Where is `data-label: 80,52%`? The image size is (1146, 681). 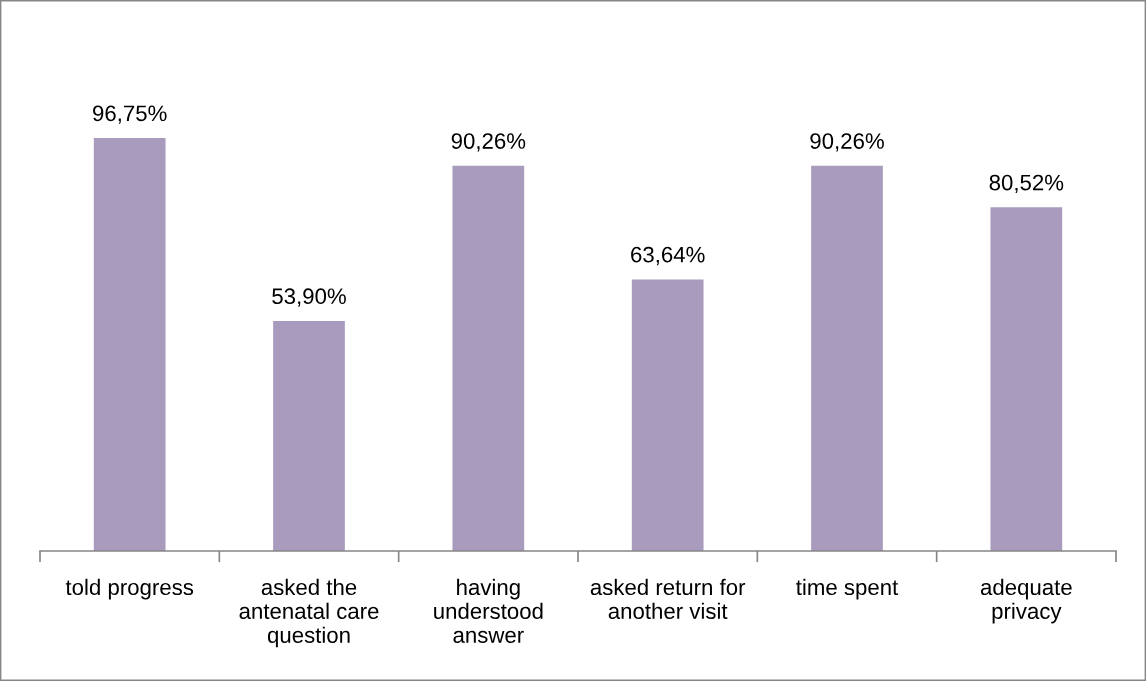 data-label: 80,52% is located at coordinates (1026, 184).